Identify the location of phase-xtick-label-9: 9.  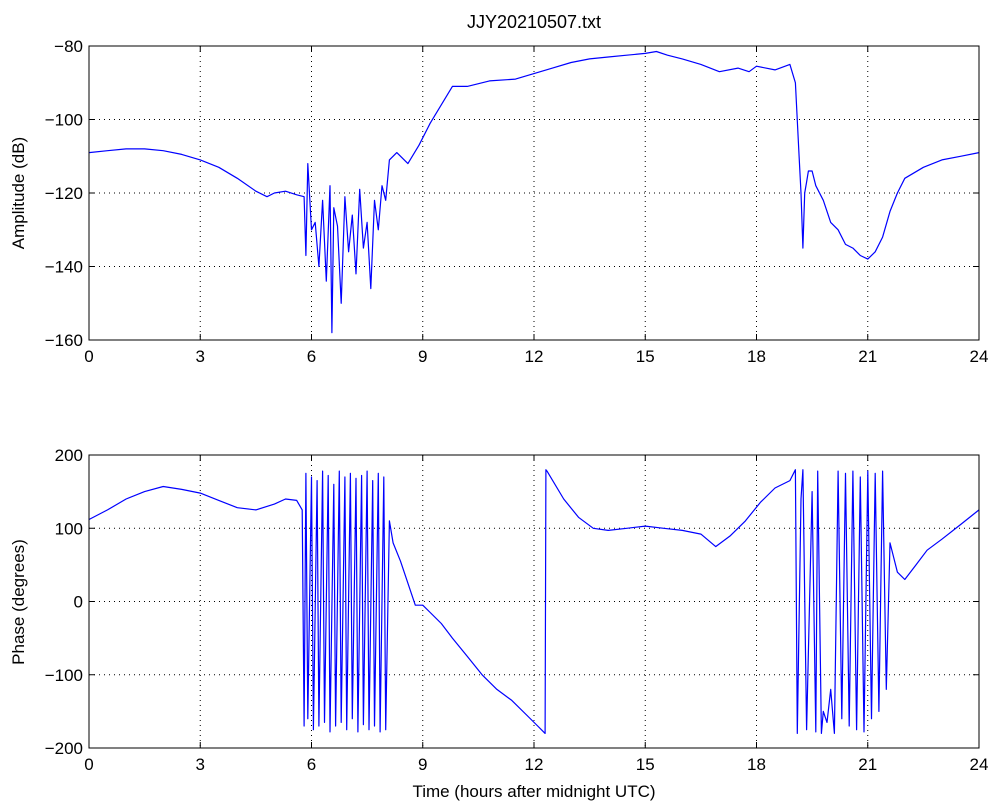
(422, 764).